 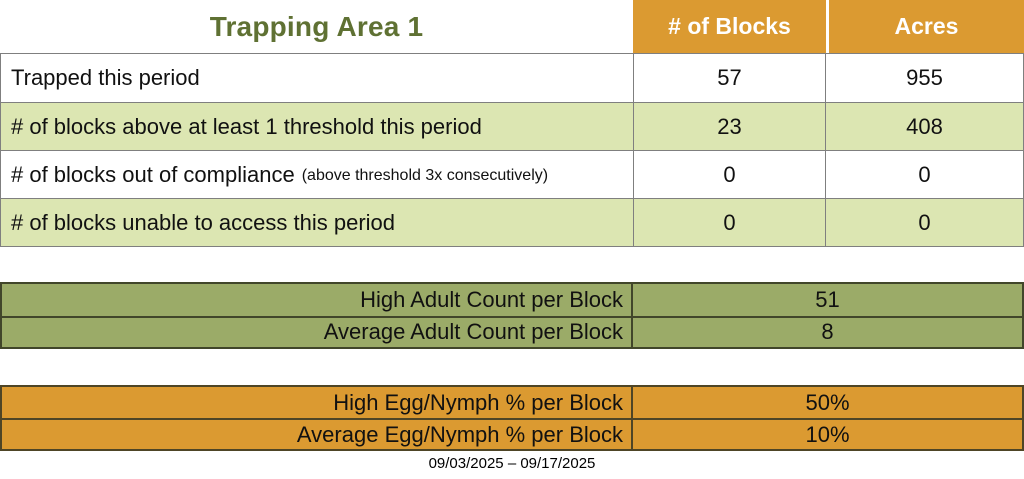 What do you see at coordinates (827, 332) in the screenshot?
I see `row-value: 8` at bounding box center [827, 332].